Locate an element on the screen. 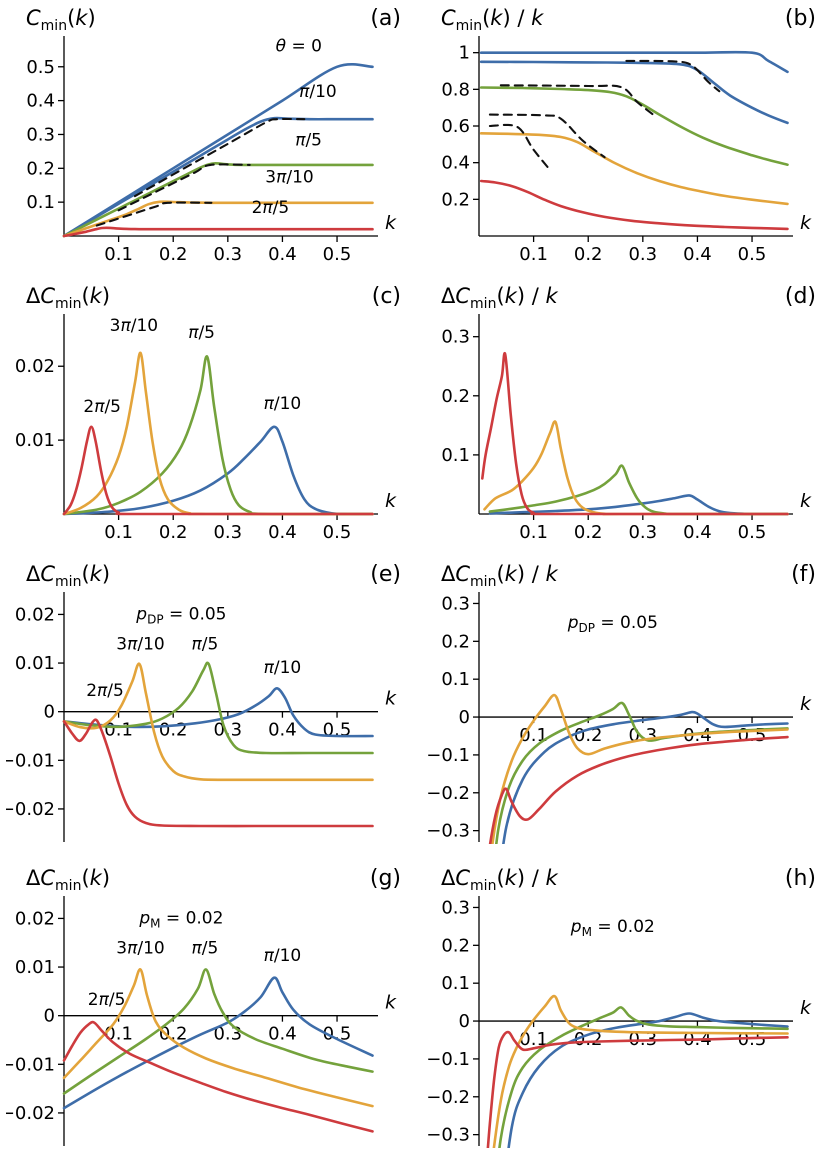 The image size is (830, 1164). panel-c-letter: (c) is located at coordinates (386, 296).